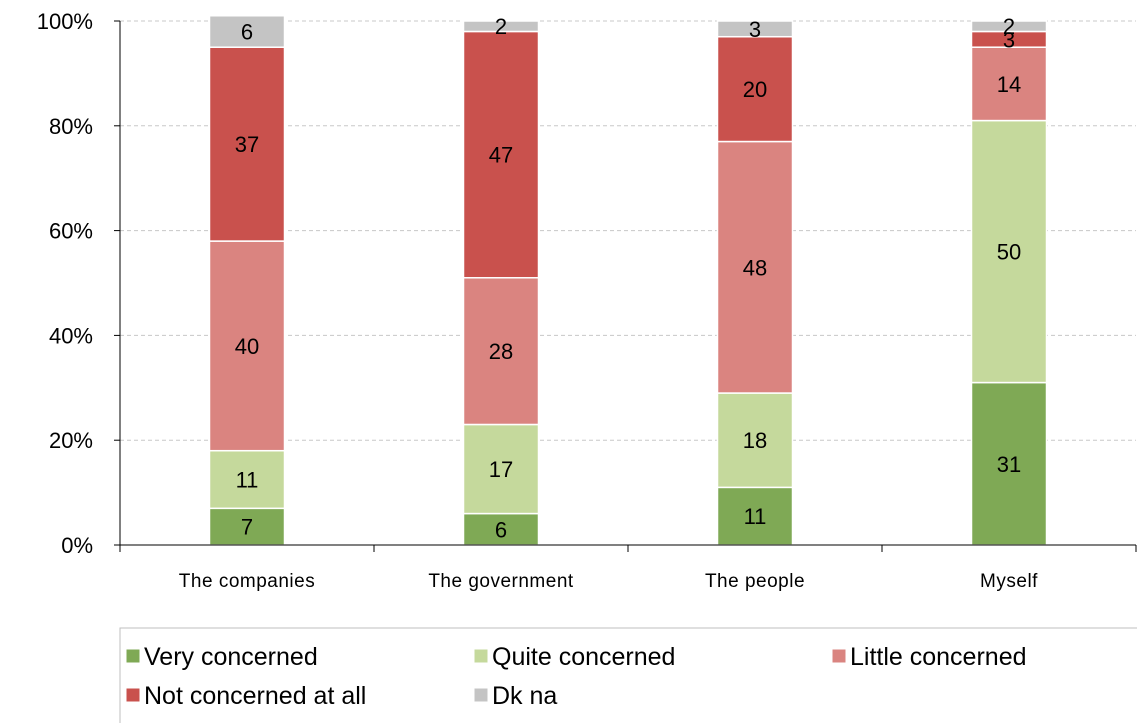 This screenshot has height=723, width=1137. What do you see at coordinates (71, 335) in the screenshot?
I see `y-tick-label: 40%` at bounding box center [71, 335].